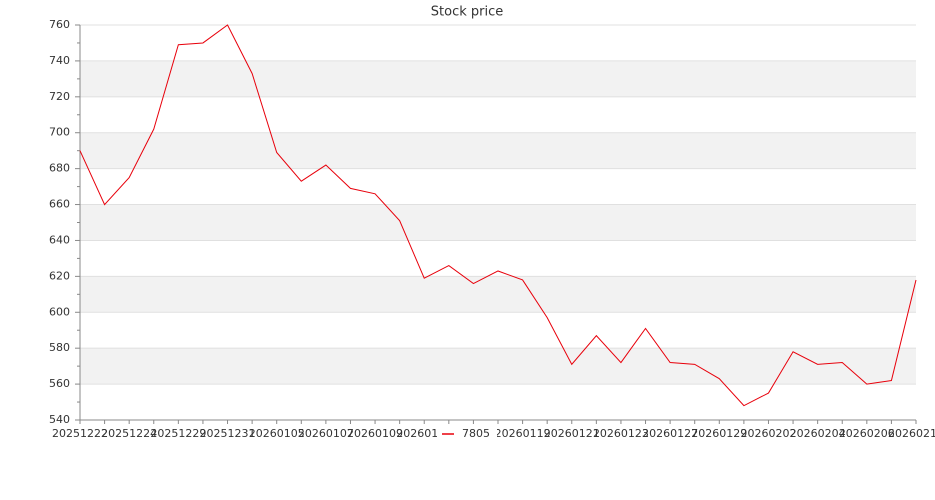  Describe the element at coordinates (670, 433) in the screenshot. I see `x-tick-label: 20260127` at that location.